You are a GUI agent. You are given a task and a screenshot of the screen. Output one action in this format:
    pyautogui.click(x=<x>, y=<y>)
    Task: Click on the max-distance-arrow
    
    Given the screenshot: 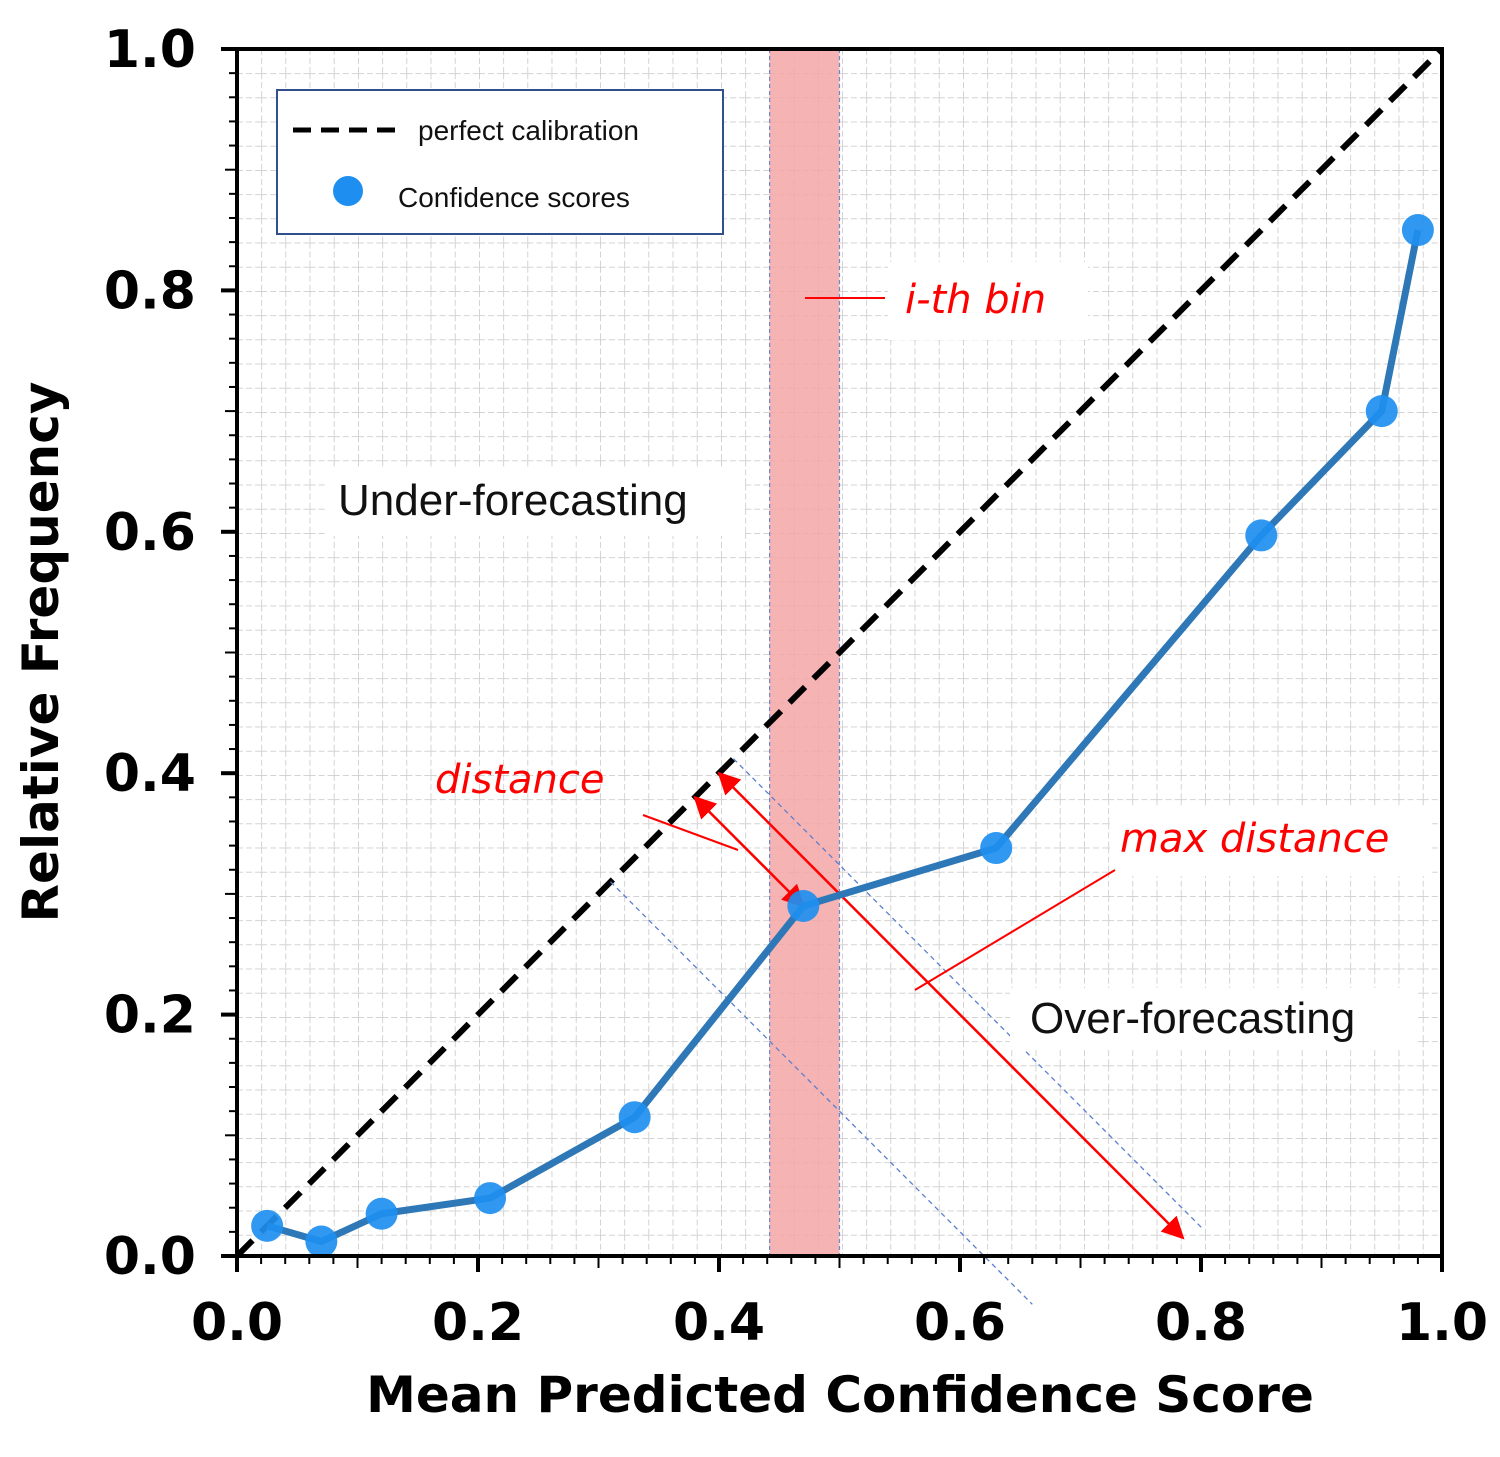 What is the action you would take?
    pyautogui.click(x=951, y=1005)
    